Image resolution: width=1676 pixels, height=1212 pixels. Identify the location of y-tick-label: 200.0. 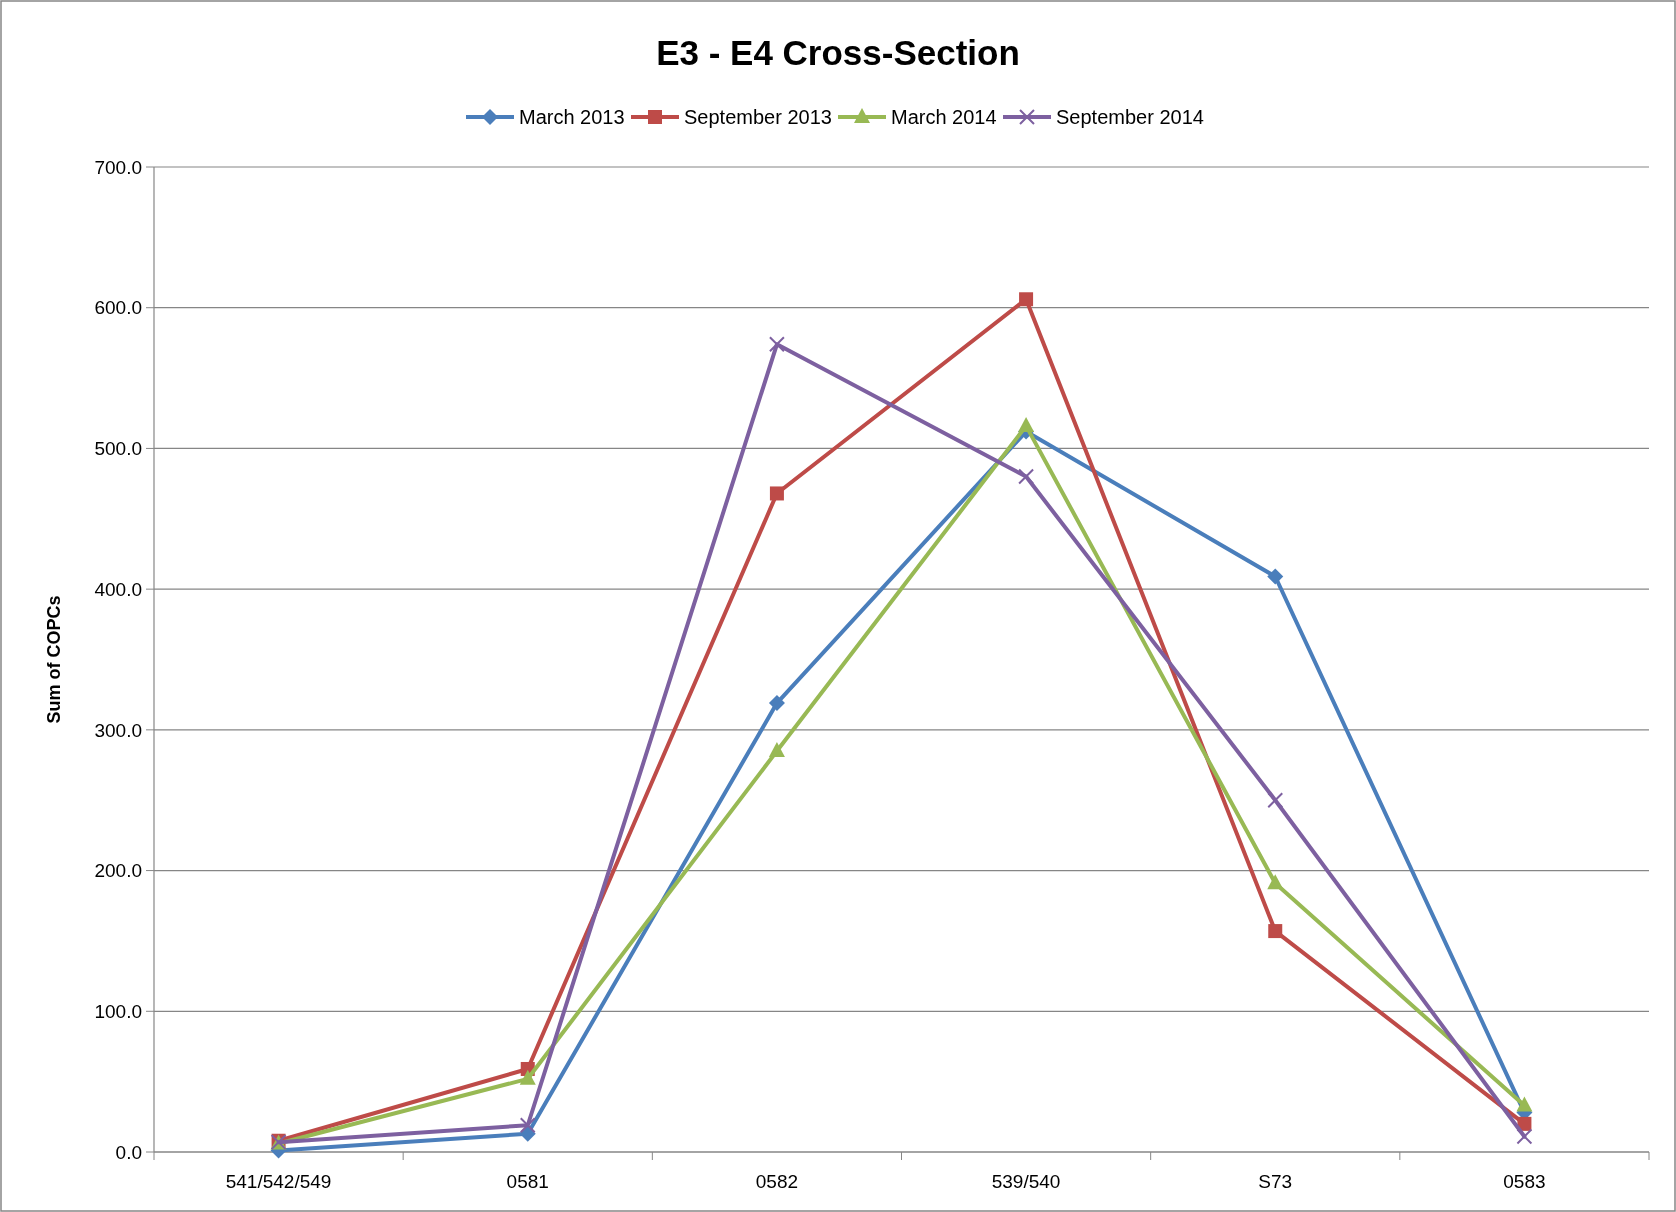
(118, 871).